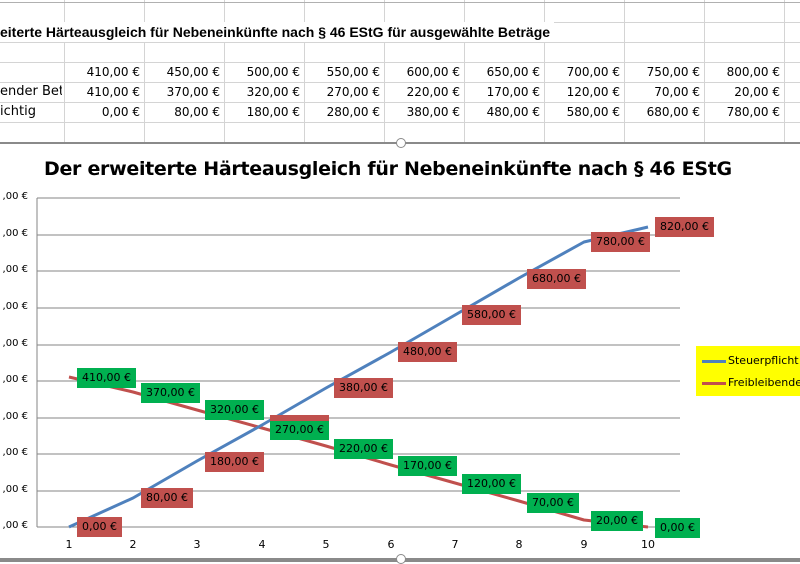 The height and width of the screenshot is (564, 800). I want to click on table-cell: 800,00 €, so click(753, 72).